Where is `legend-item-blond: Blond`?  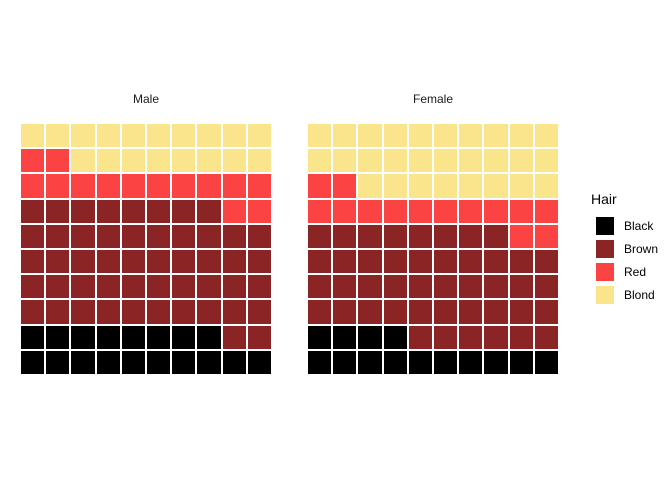
legend-item-blond: Blond is located at coordinates (627, 295).